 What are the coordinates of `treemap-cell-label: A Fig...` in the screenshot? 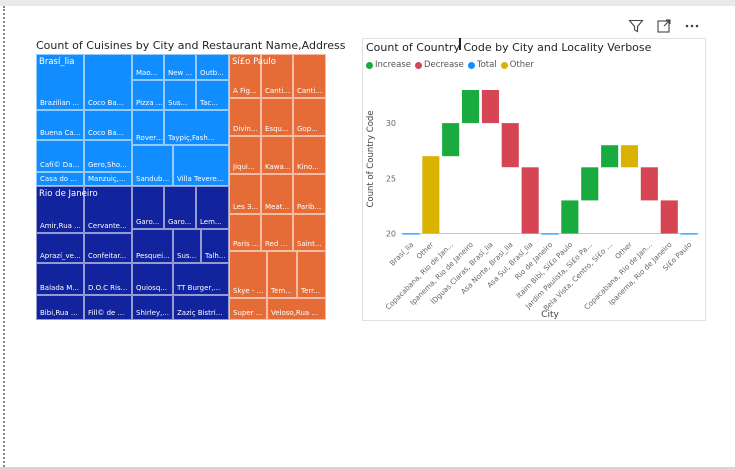 It's located at (245, 91).